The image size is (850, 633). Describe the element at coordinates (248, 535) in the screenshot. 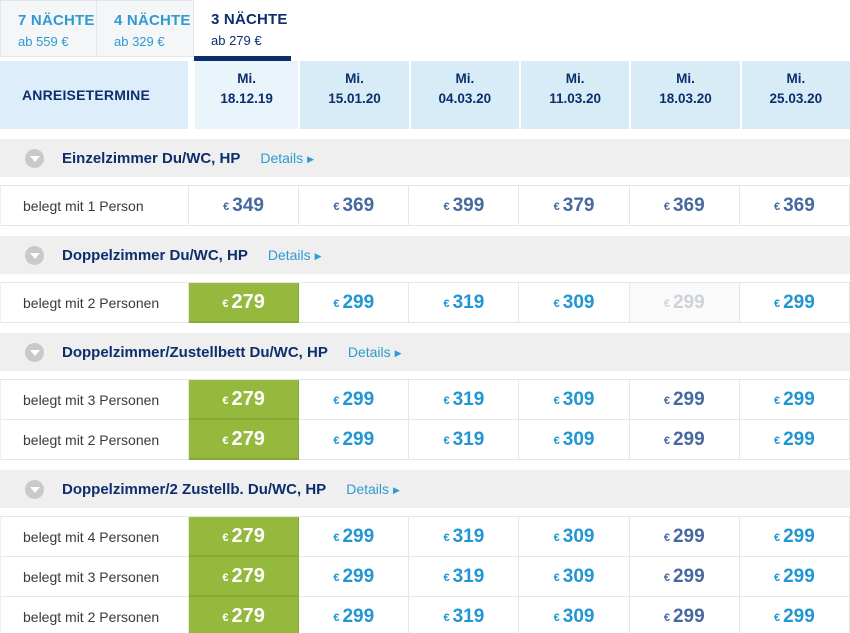

I see `price-amount: 279` at that location.